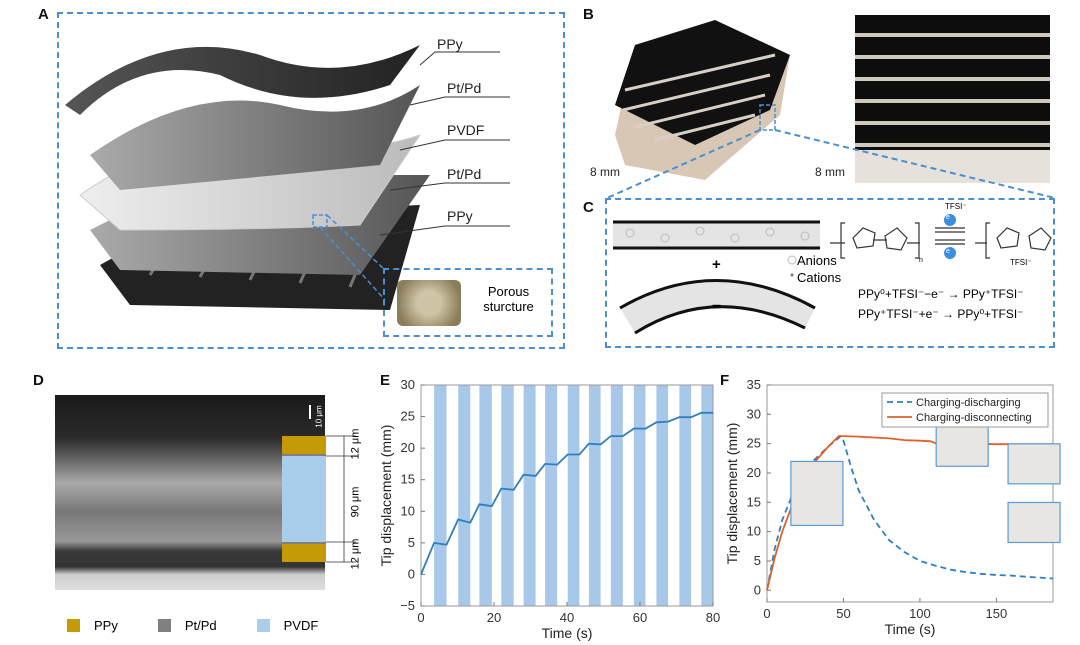  I want to click on scale-bar-left: 8 mm, so click(605, 172).